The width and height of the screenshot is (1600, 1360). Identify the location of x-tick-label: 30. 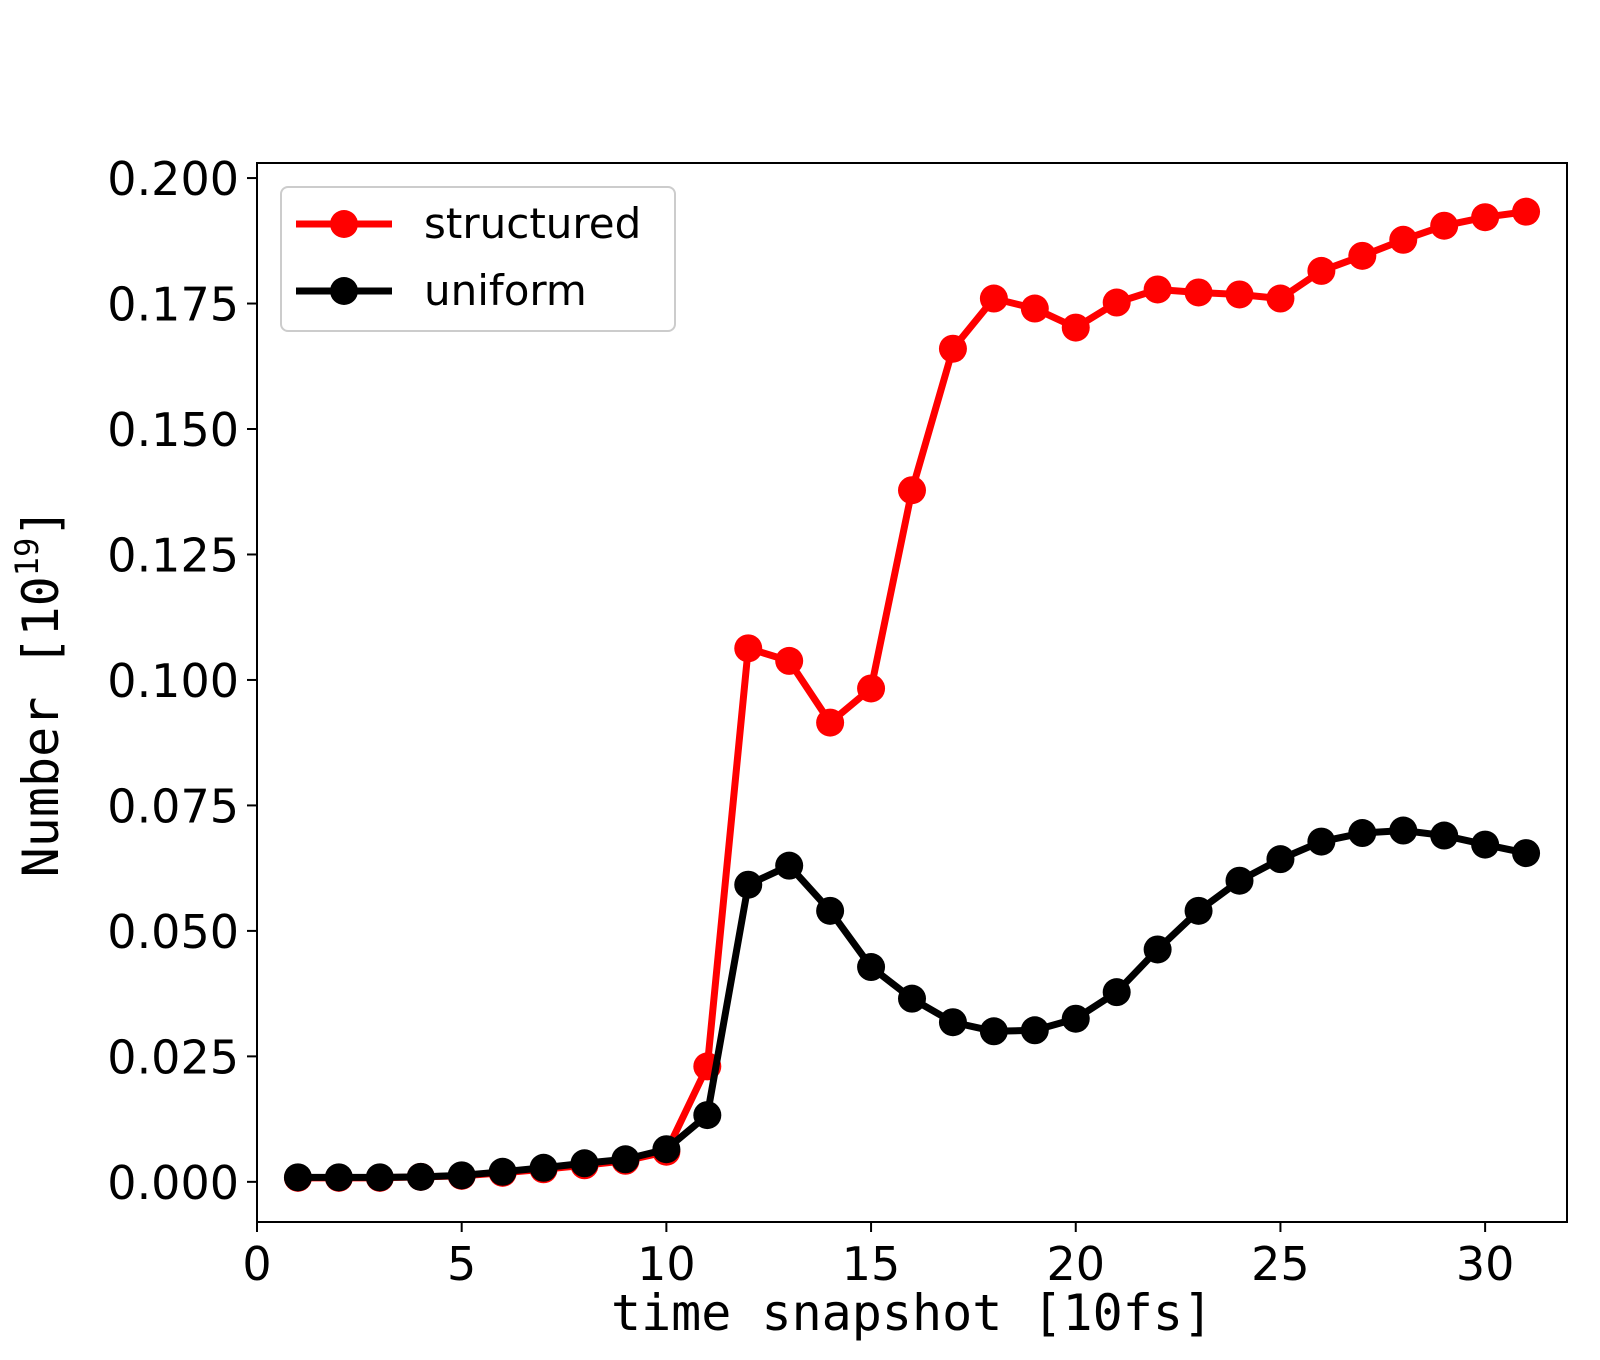
(1485, 1264).